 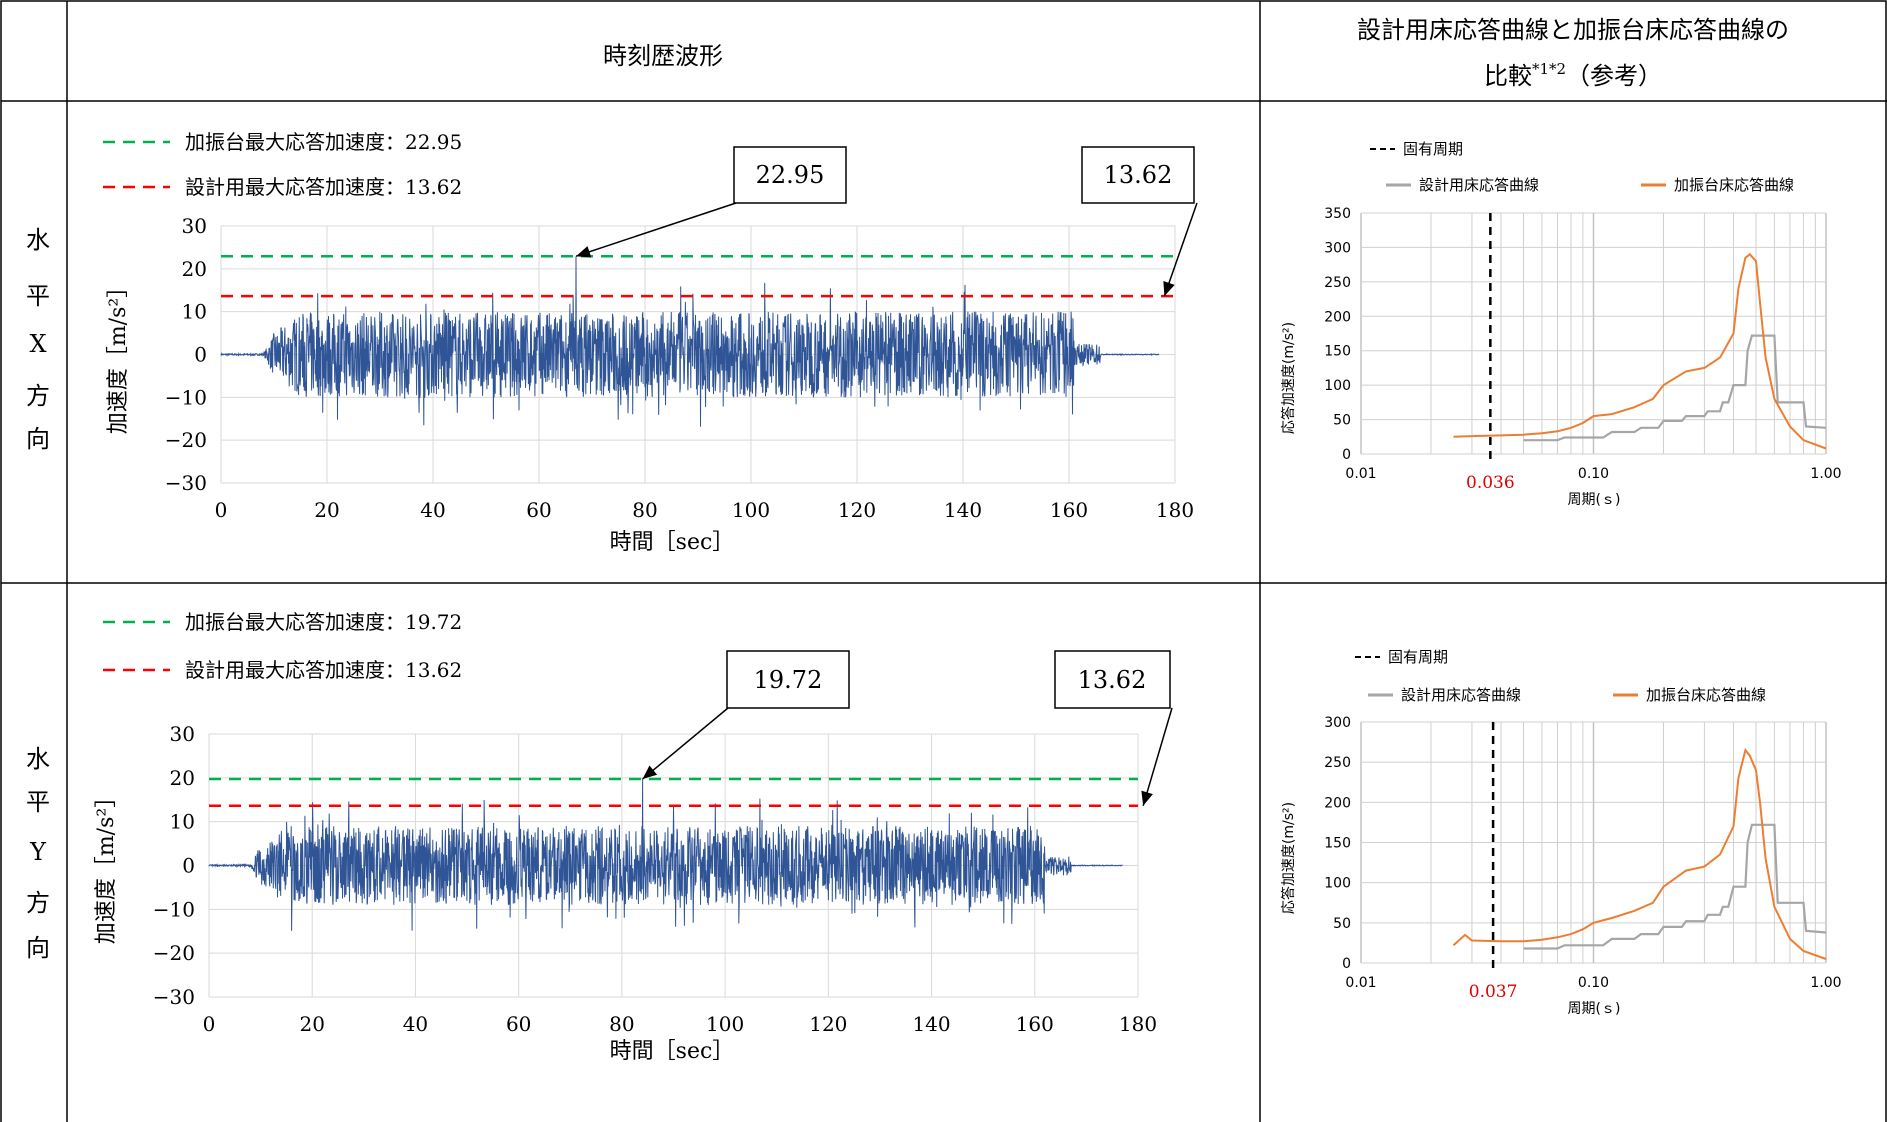 I want to click on callouts-x: 22.95 13.62, so click(x=964, y=175).